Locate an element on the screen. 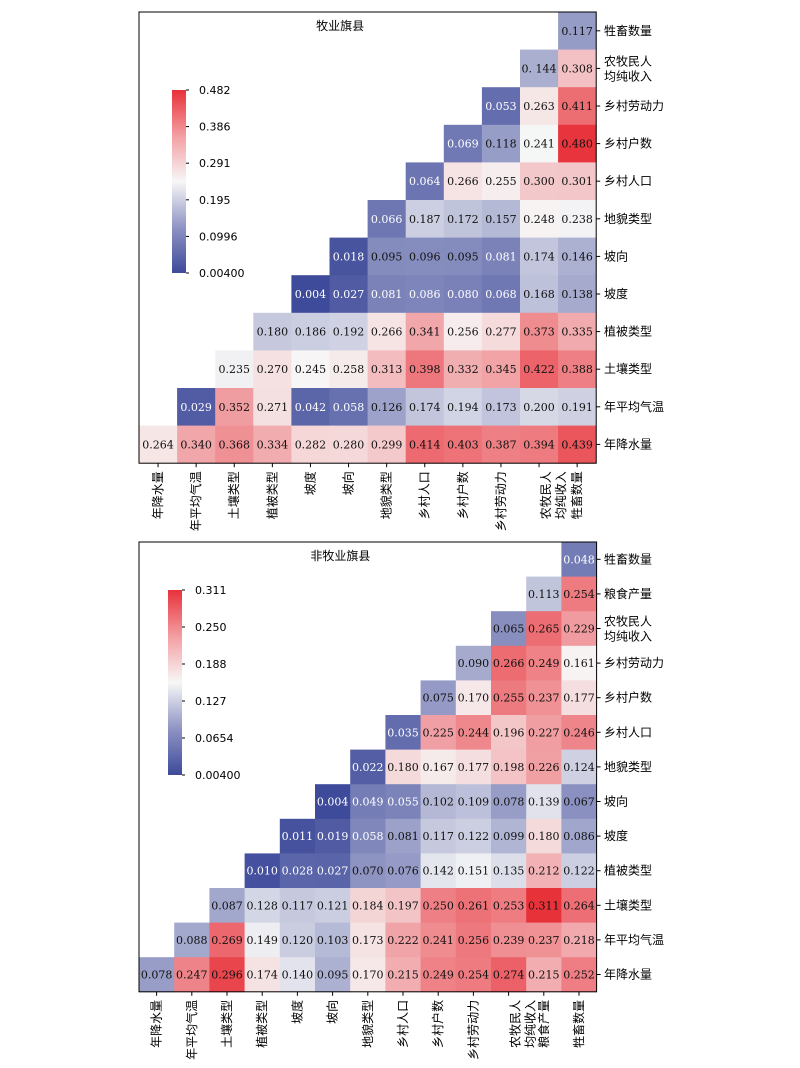 The width and height of the screenshot is (800, 1068). cell-value-label: 0.200 is located at coordinates (539, 407).